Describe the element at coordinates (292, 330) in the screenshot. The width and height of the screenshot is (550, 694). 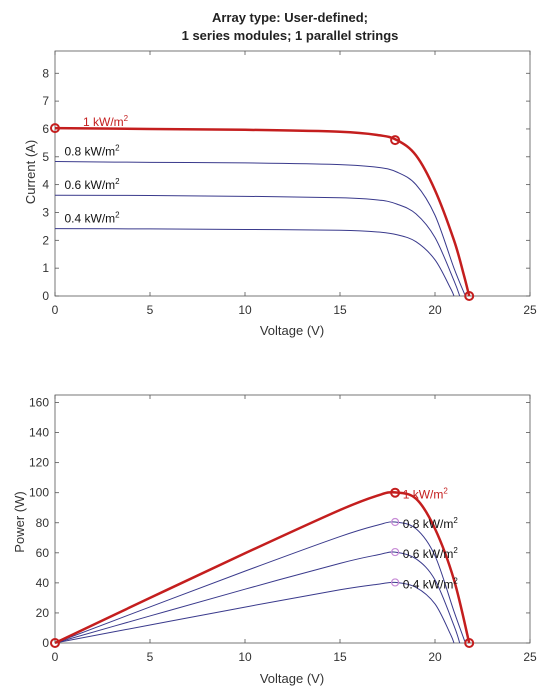
I see `x-axis-label-current-plot: Voltage (V)` at that location.